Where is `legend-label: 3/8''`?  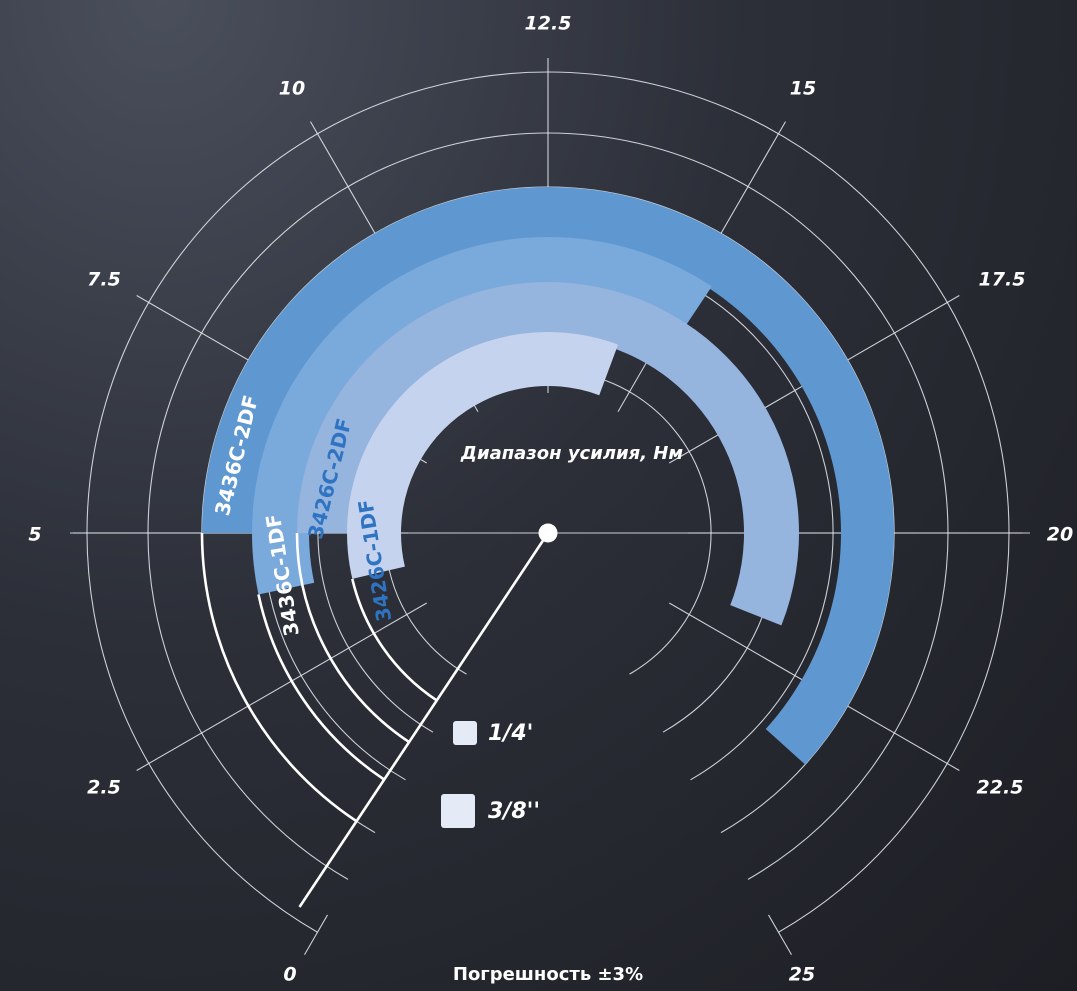
legend-label: 3/8'' is located at coordinates (514, 811).